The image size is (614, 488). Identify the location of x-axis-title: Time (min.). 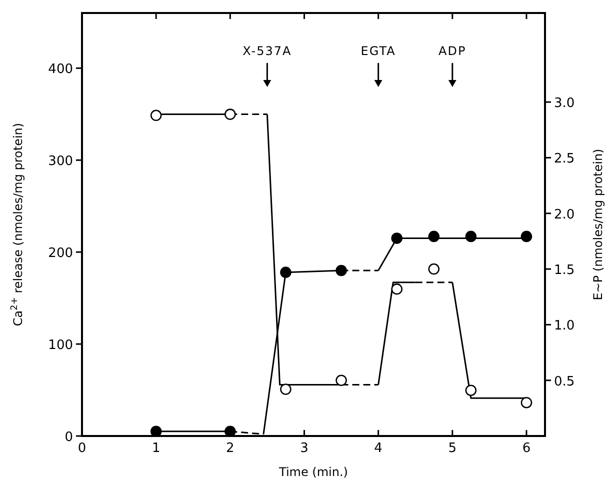
(313, 472).